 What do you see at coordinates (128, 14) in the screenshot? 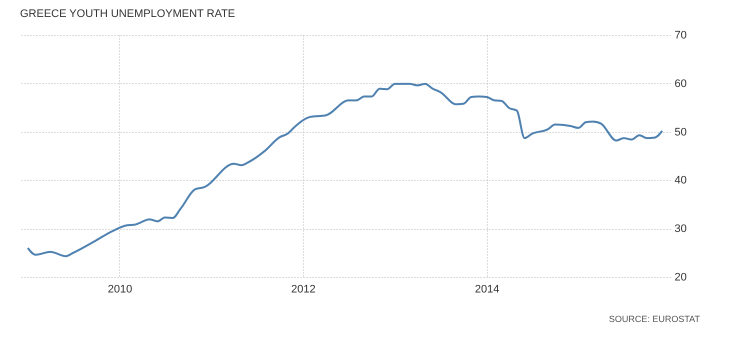
I see `chart-title: GREECE YOUTH UNEMPLOYMENT RATE` at bounding box center [128, 14].